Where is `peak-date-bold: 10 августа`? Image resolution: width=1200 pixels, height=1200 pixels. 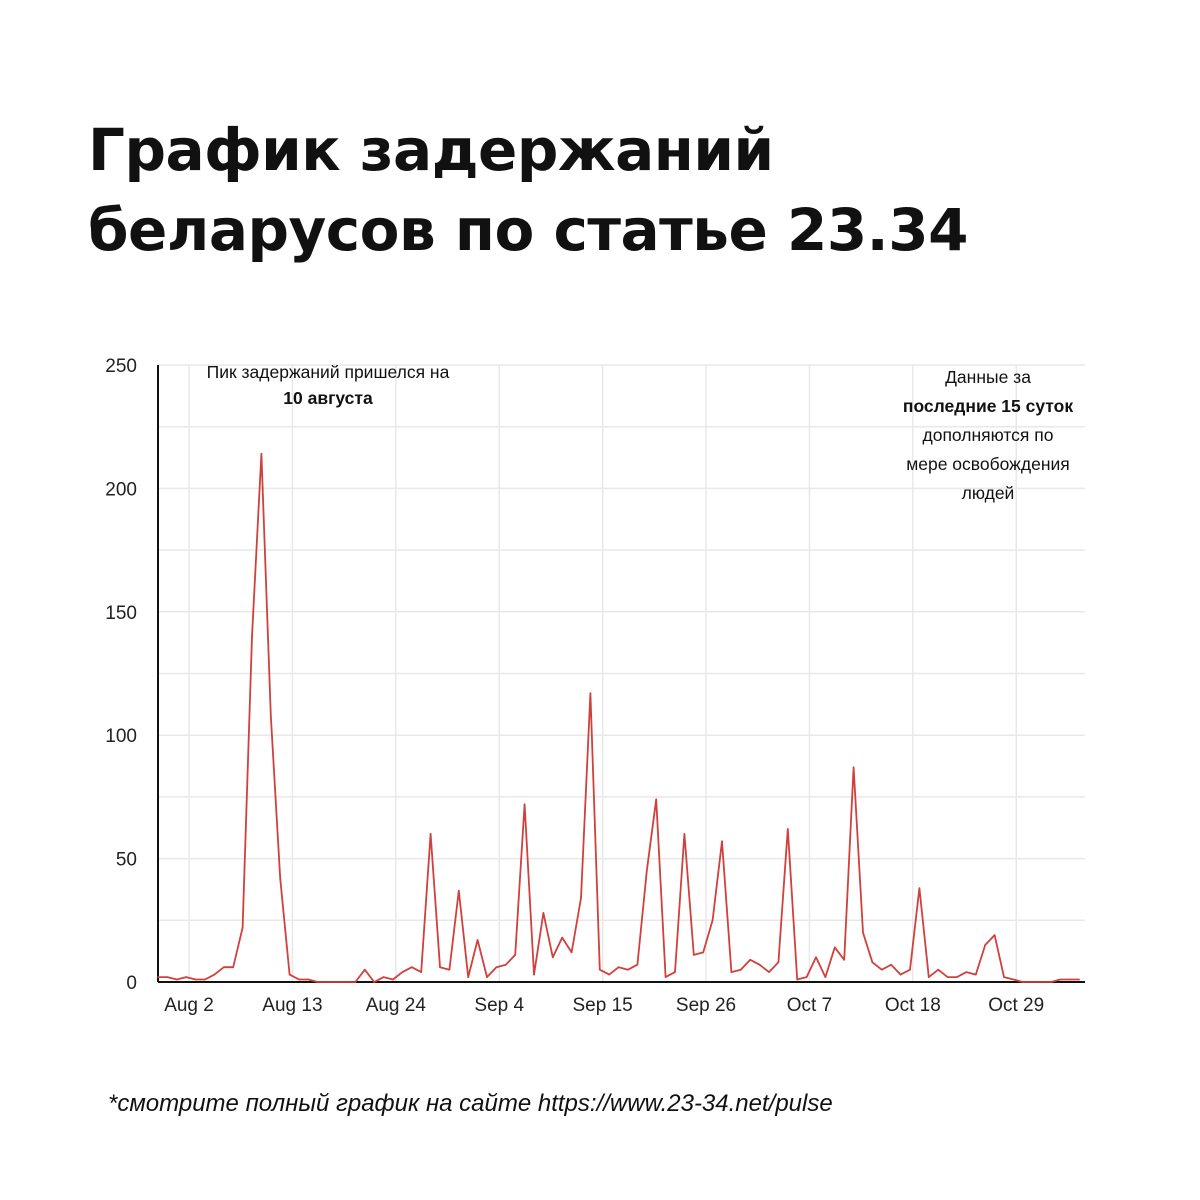 peak-date-bold: 10 августа is located at coordinates (328, 398).